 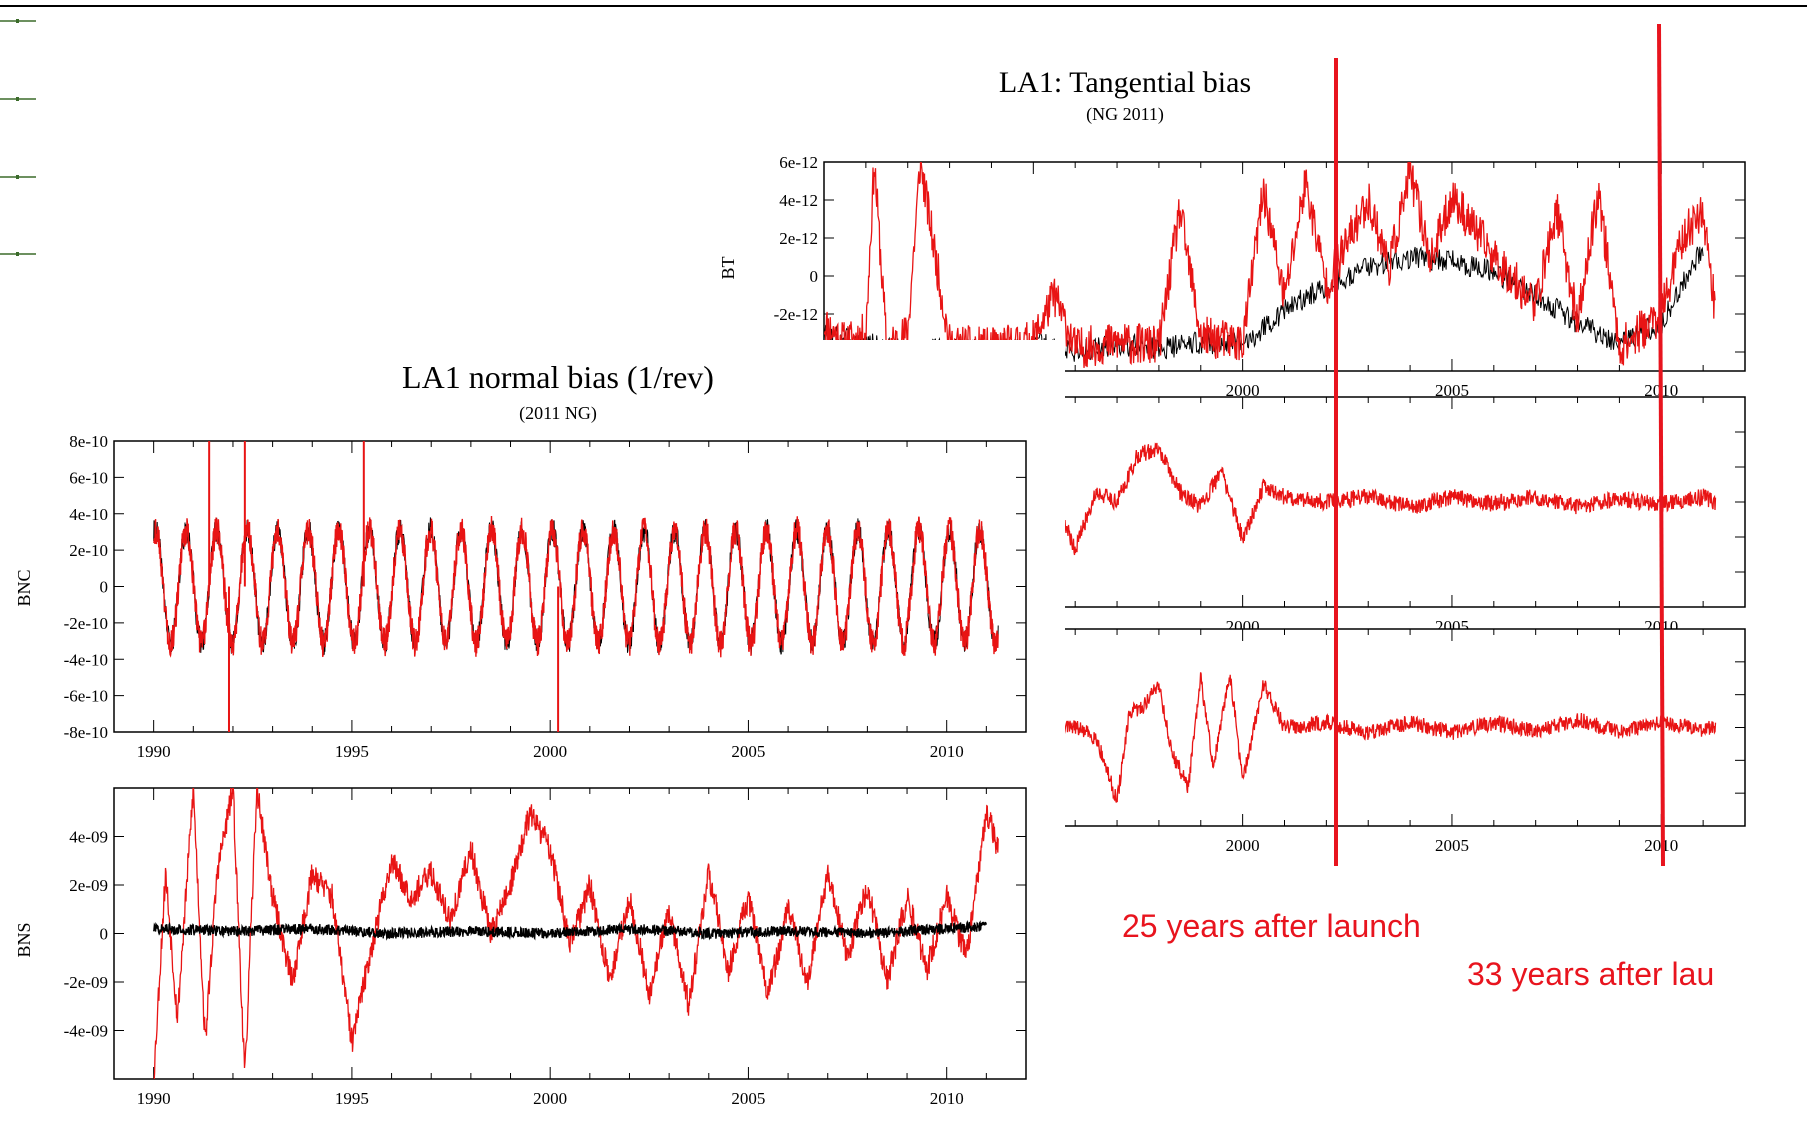 What do you see at coordinates (1374, 499) in the screenshot?
I see `bt2-fit-line` at bounding box center [1374, 499].